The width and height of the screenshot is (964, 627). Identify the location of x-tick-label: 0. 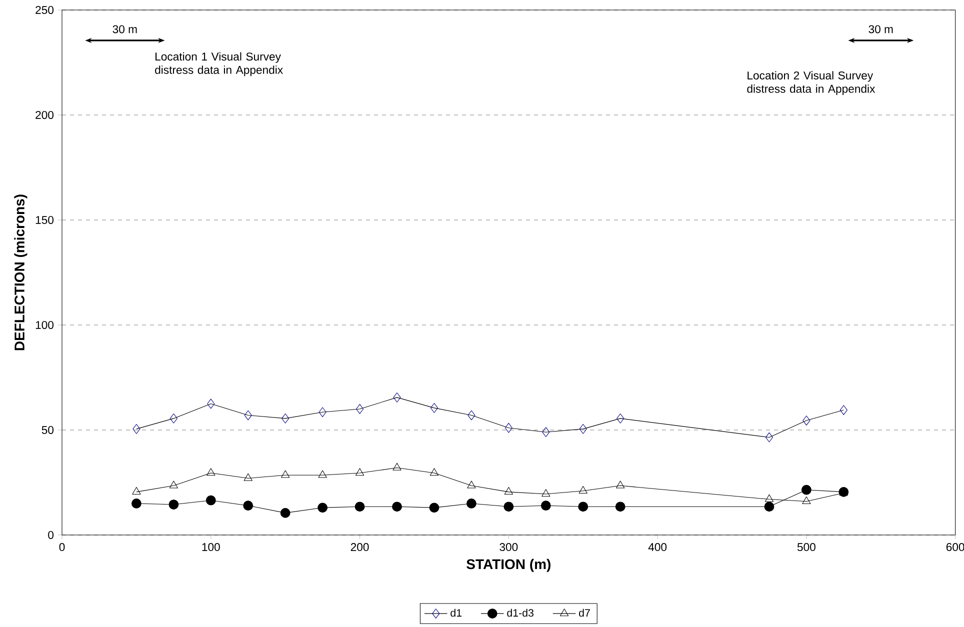
(62, 547).